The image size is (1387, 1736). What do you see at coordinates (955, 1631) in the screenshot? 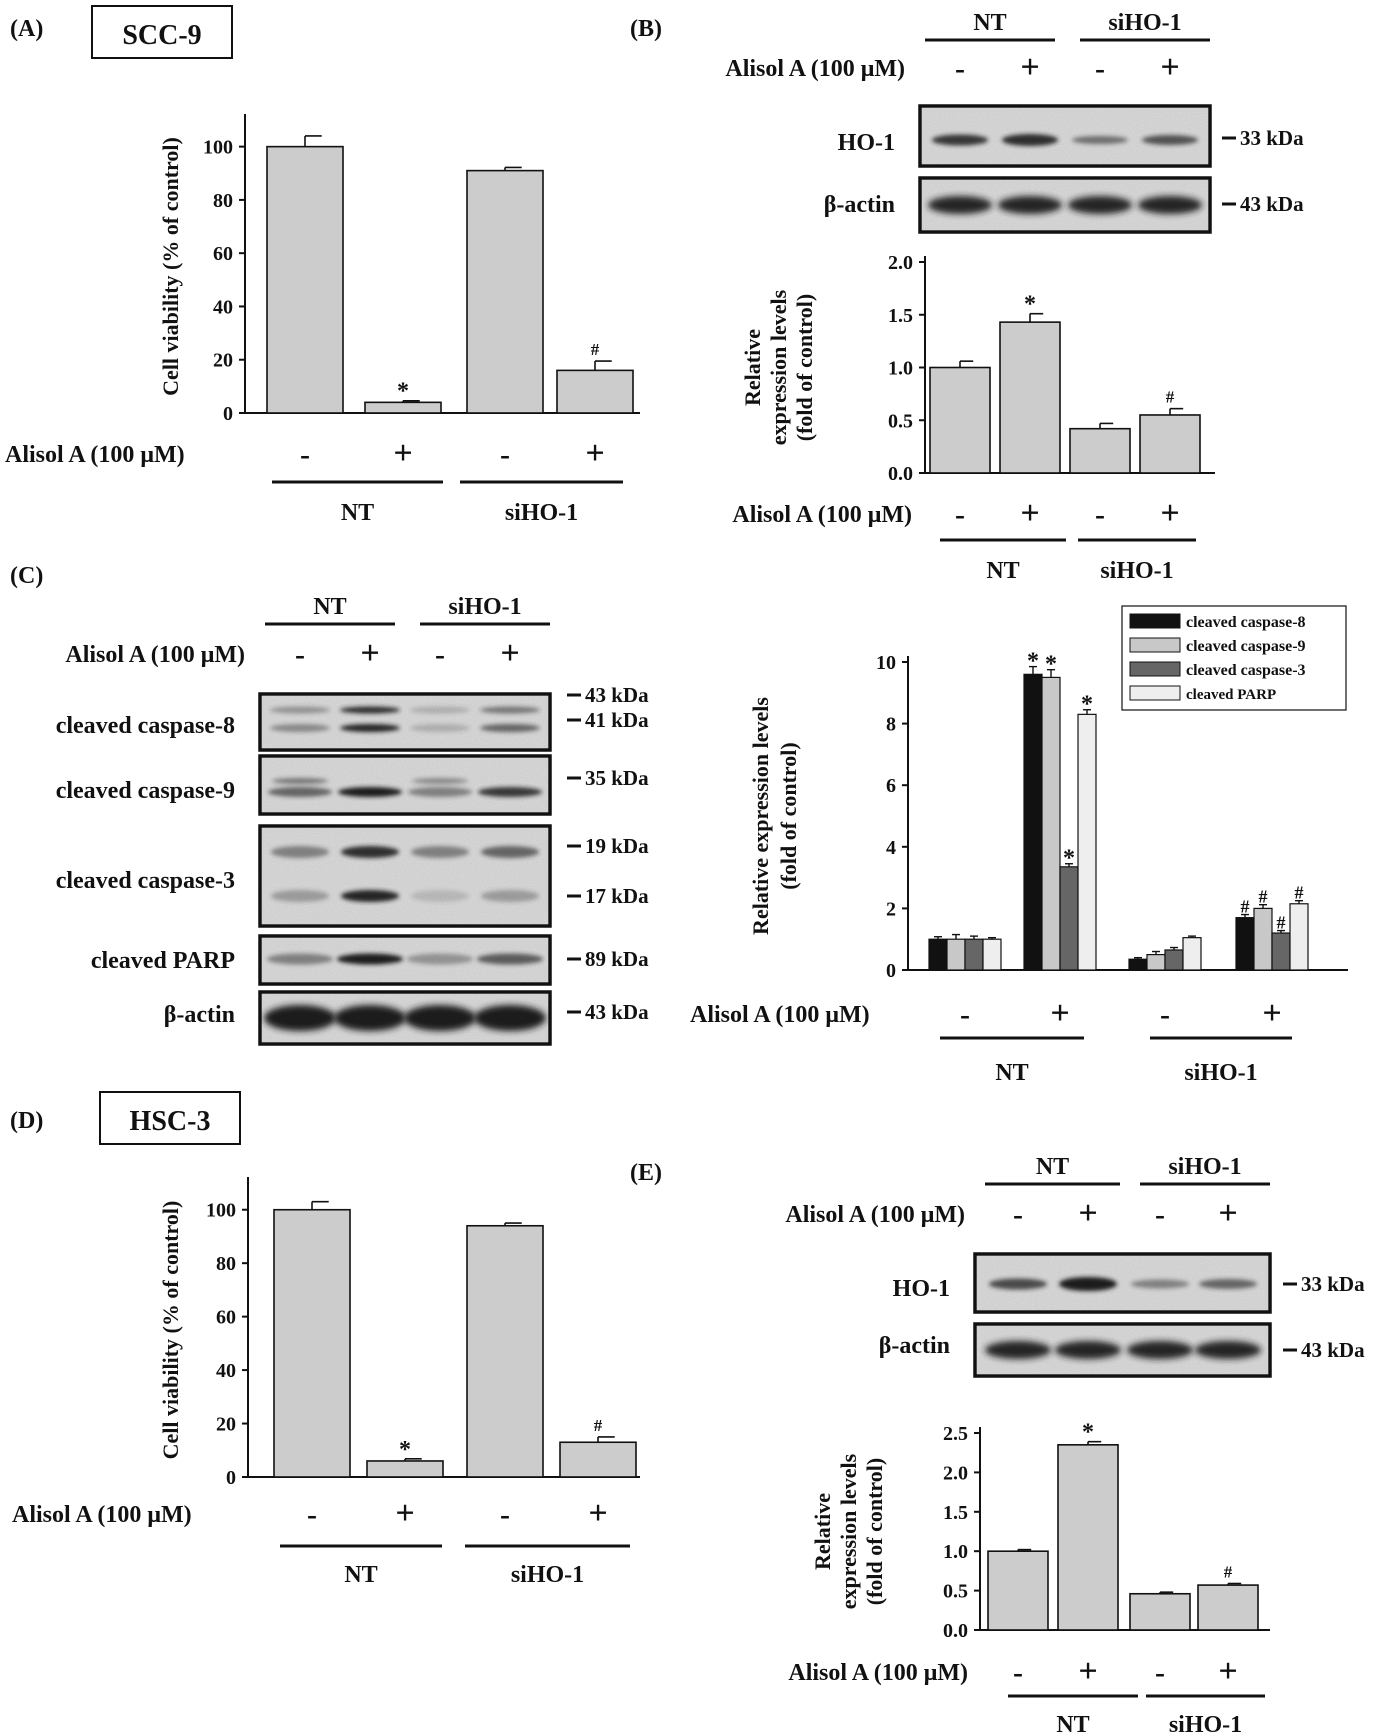
I see `y-tick-label: 0.0` at bounding box center [955, 1631].